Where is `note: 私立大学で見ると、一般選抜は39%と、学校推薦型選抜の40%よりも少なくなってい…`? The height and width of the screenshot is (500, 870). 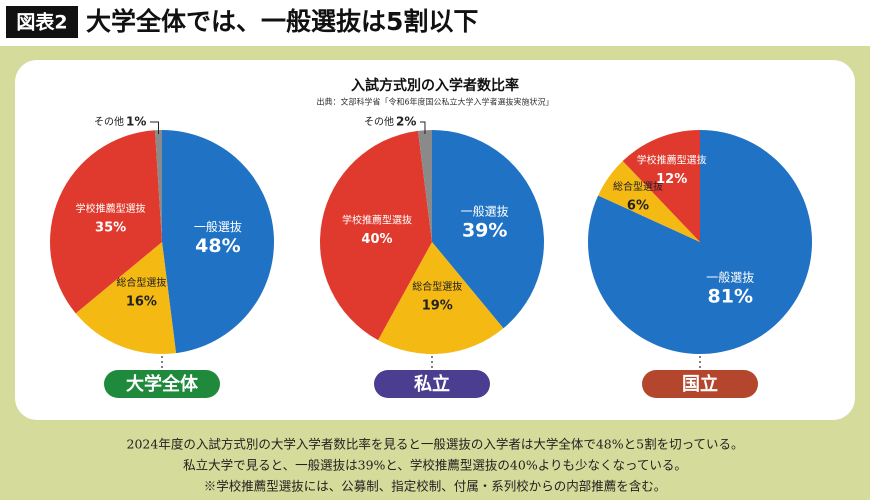
note: 私立大学で見ると、一般選抜は39%と、学校推薦型選抜の40%よりも少なくなってい… is located at coordinates (435, 465).